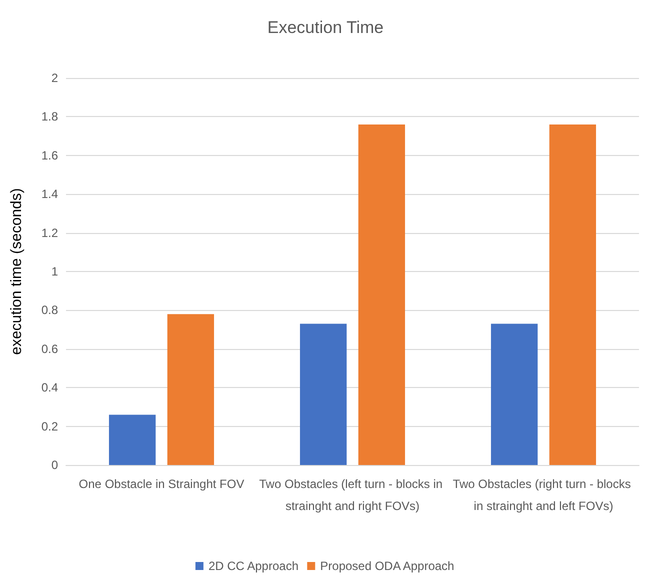 The width and height of the screenshot is (651, 581). What do you see at coordinates (49, 426) in the screenshot?
I see `y-tick-label: 0.2` at bounding box center [49, 426].